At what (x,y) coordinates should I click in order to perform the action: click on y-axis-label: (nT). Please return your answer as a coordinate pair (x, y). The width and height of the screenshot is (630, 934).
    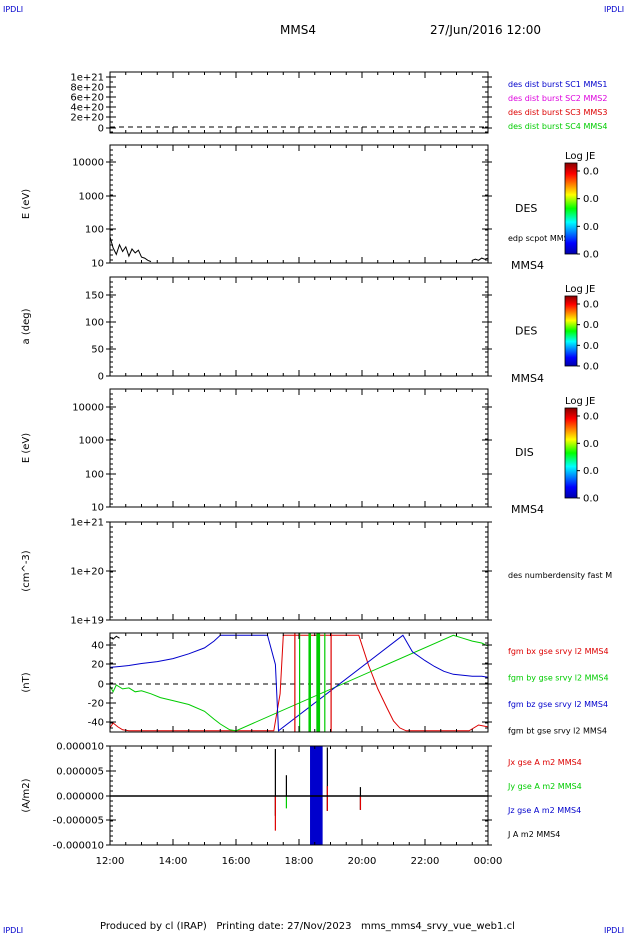
    Looking at the image, I should click on (26, 682).